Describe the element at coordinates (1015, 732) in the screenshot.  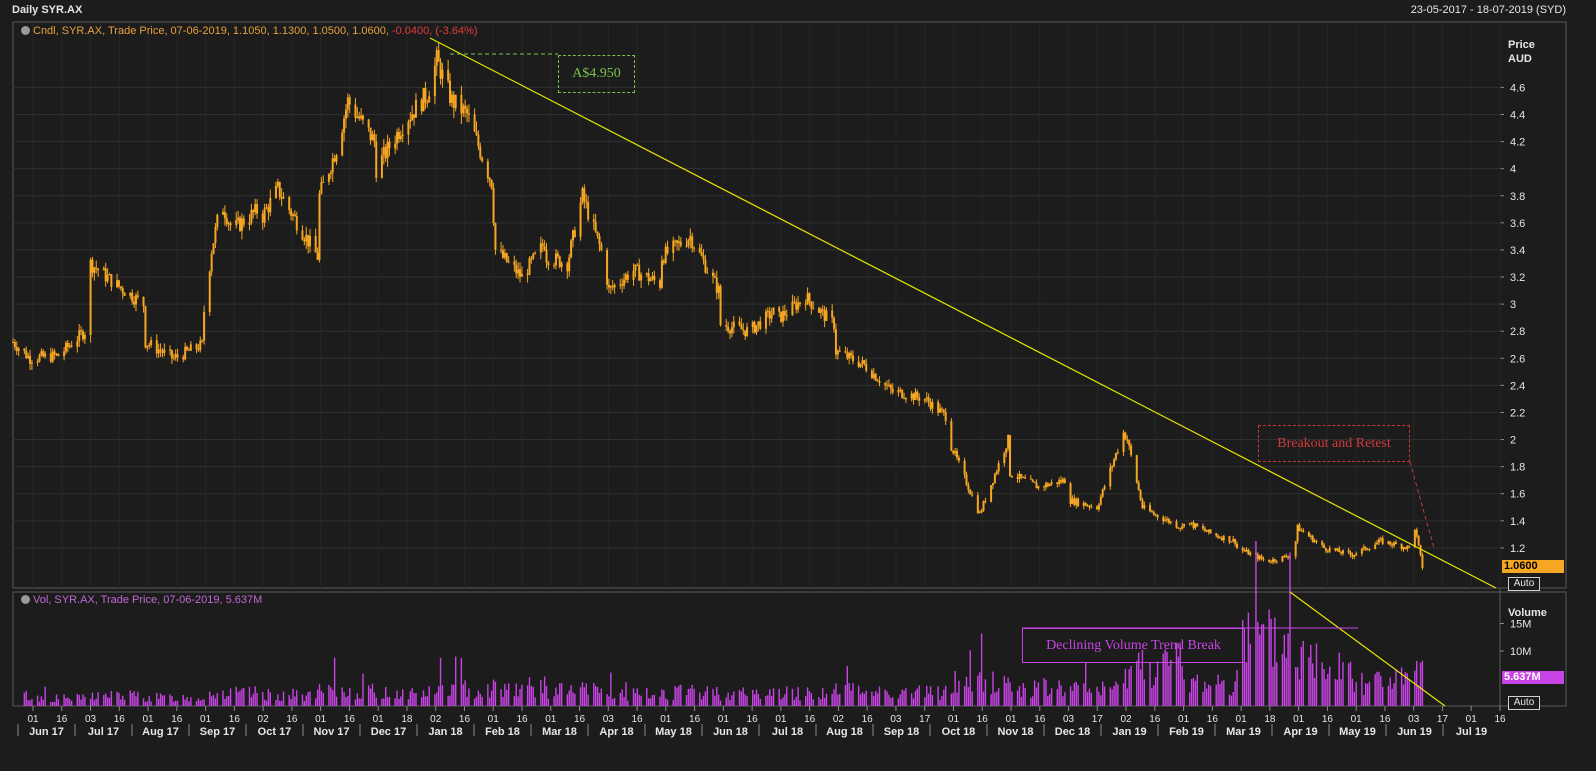
I see `x-tick-label-month: Nov 18` at that location.